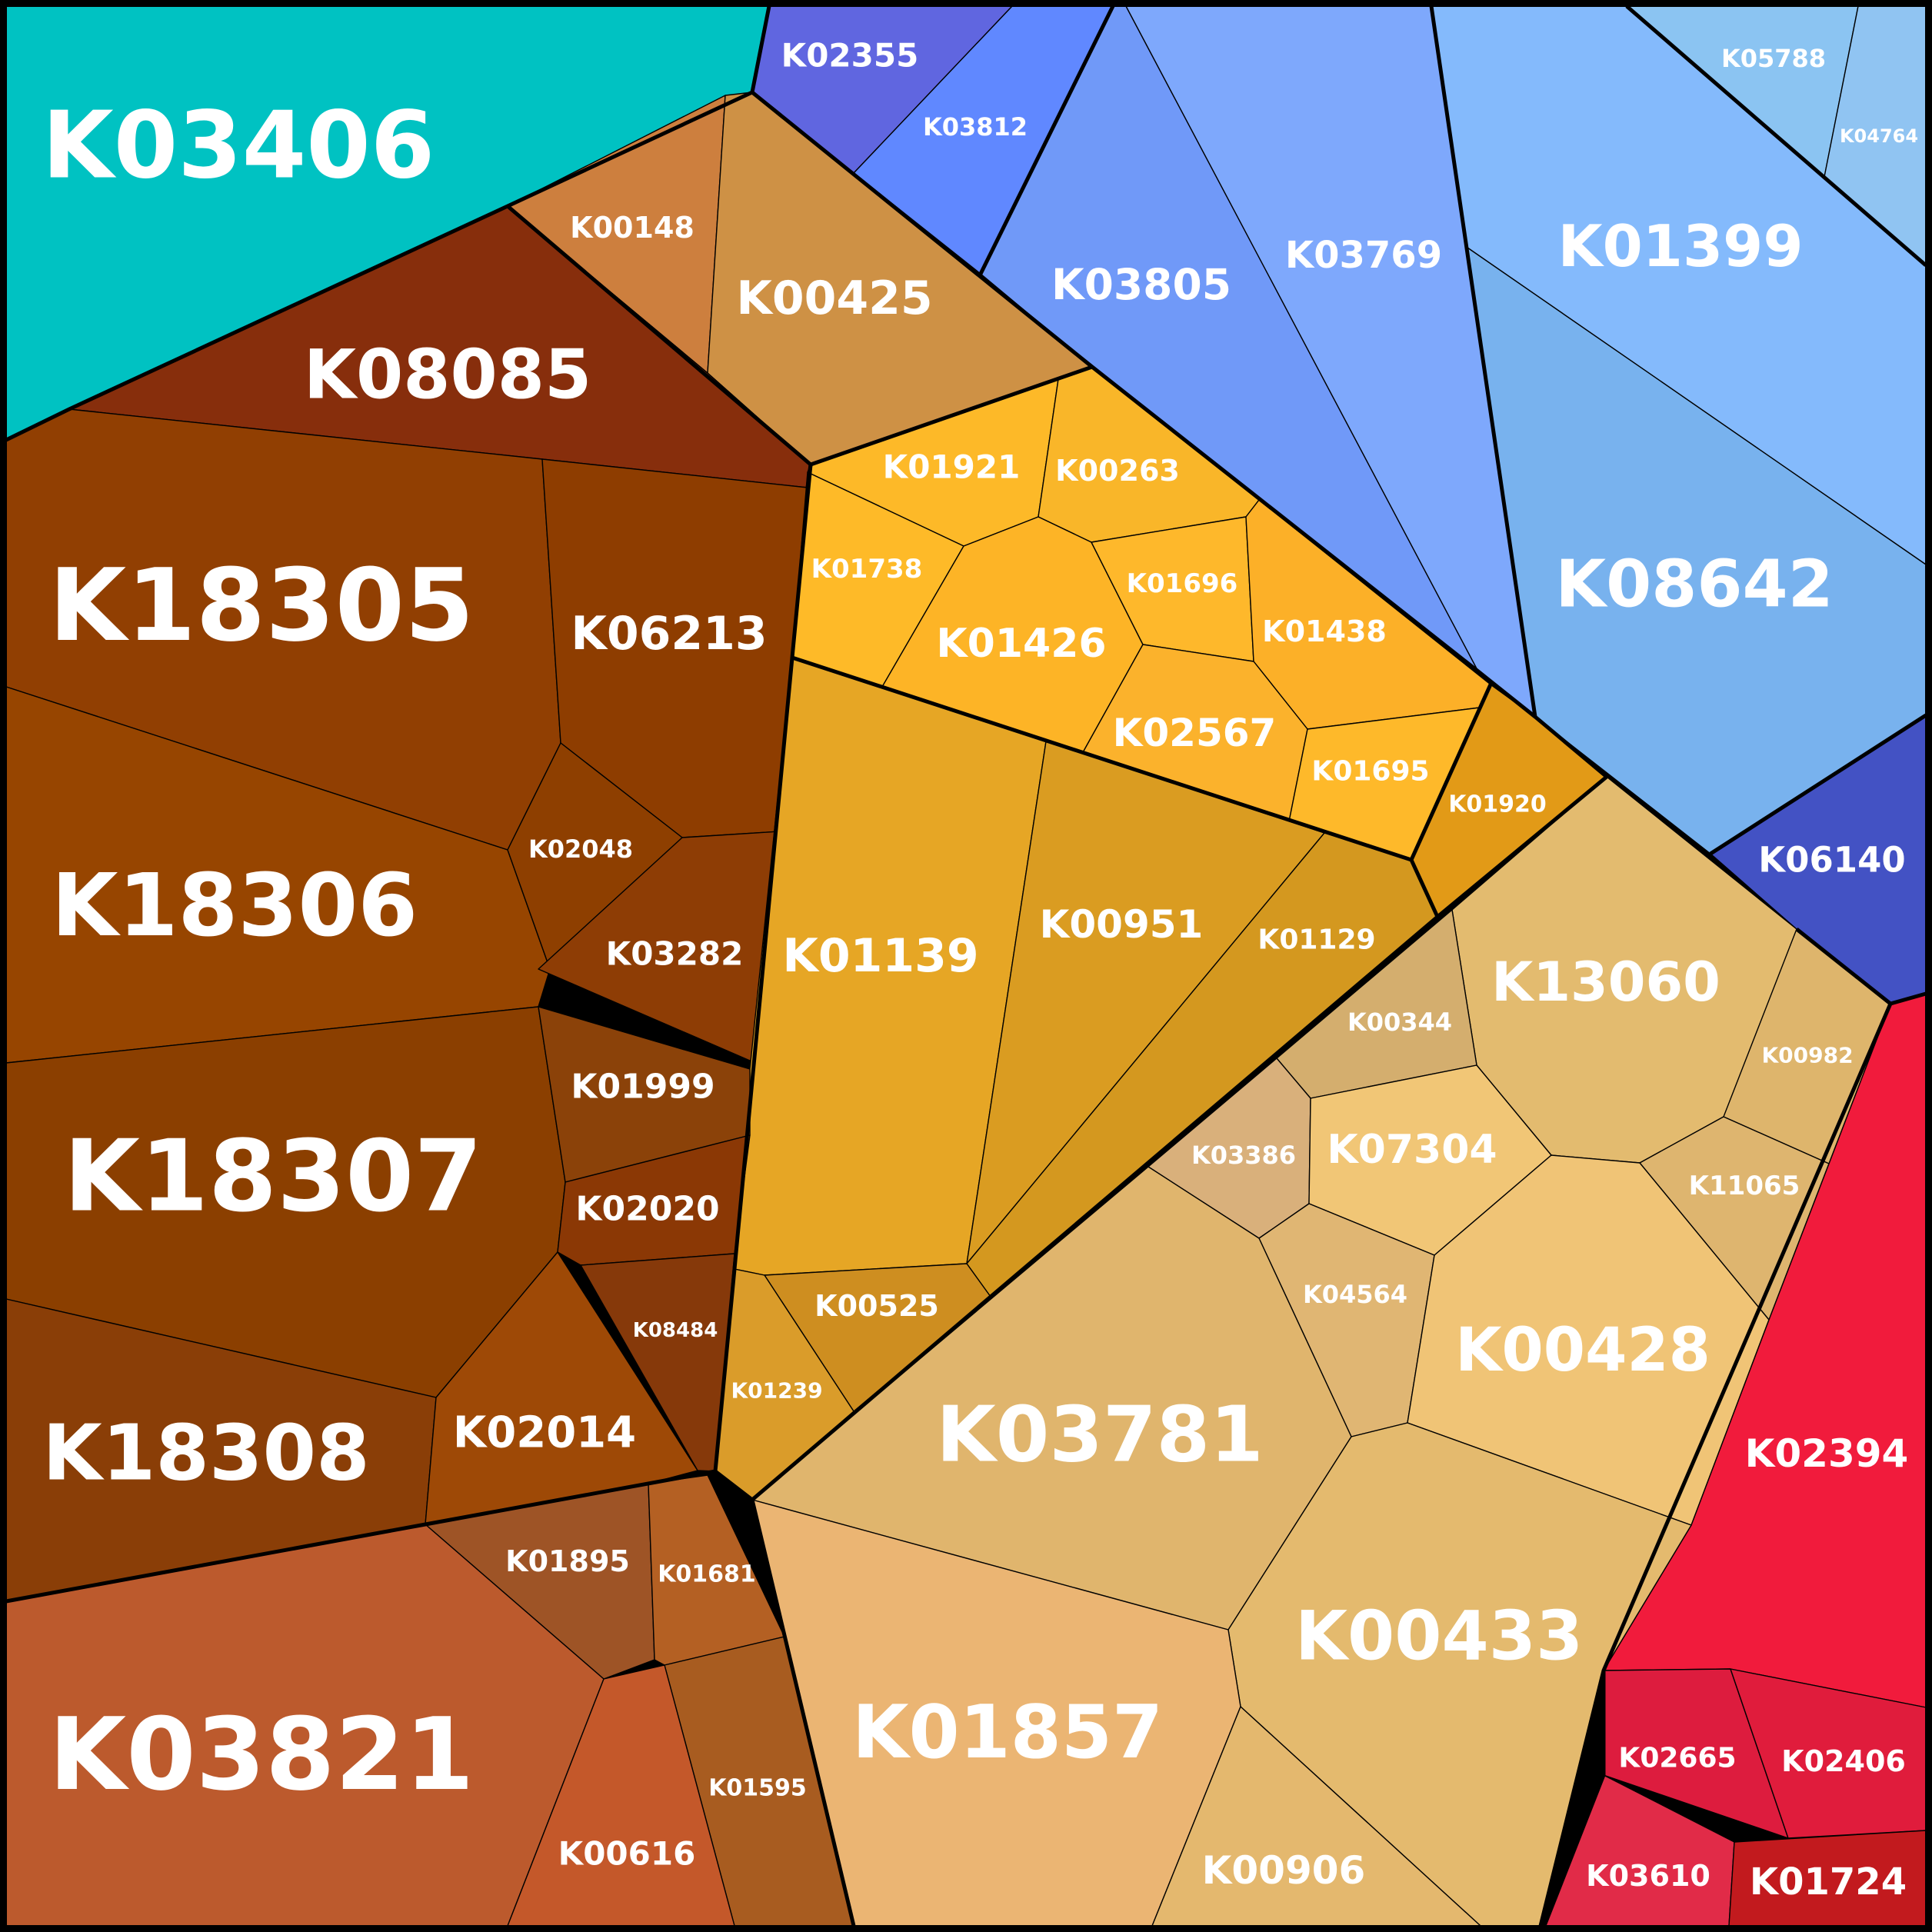 Image resolution: width=1932 pixels, height=1932 pixels. Describe the element at coordinates (1831, 860) in the screenshot. I see `cell-label-k06140: K06140` at that location.